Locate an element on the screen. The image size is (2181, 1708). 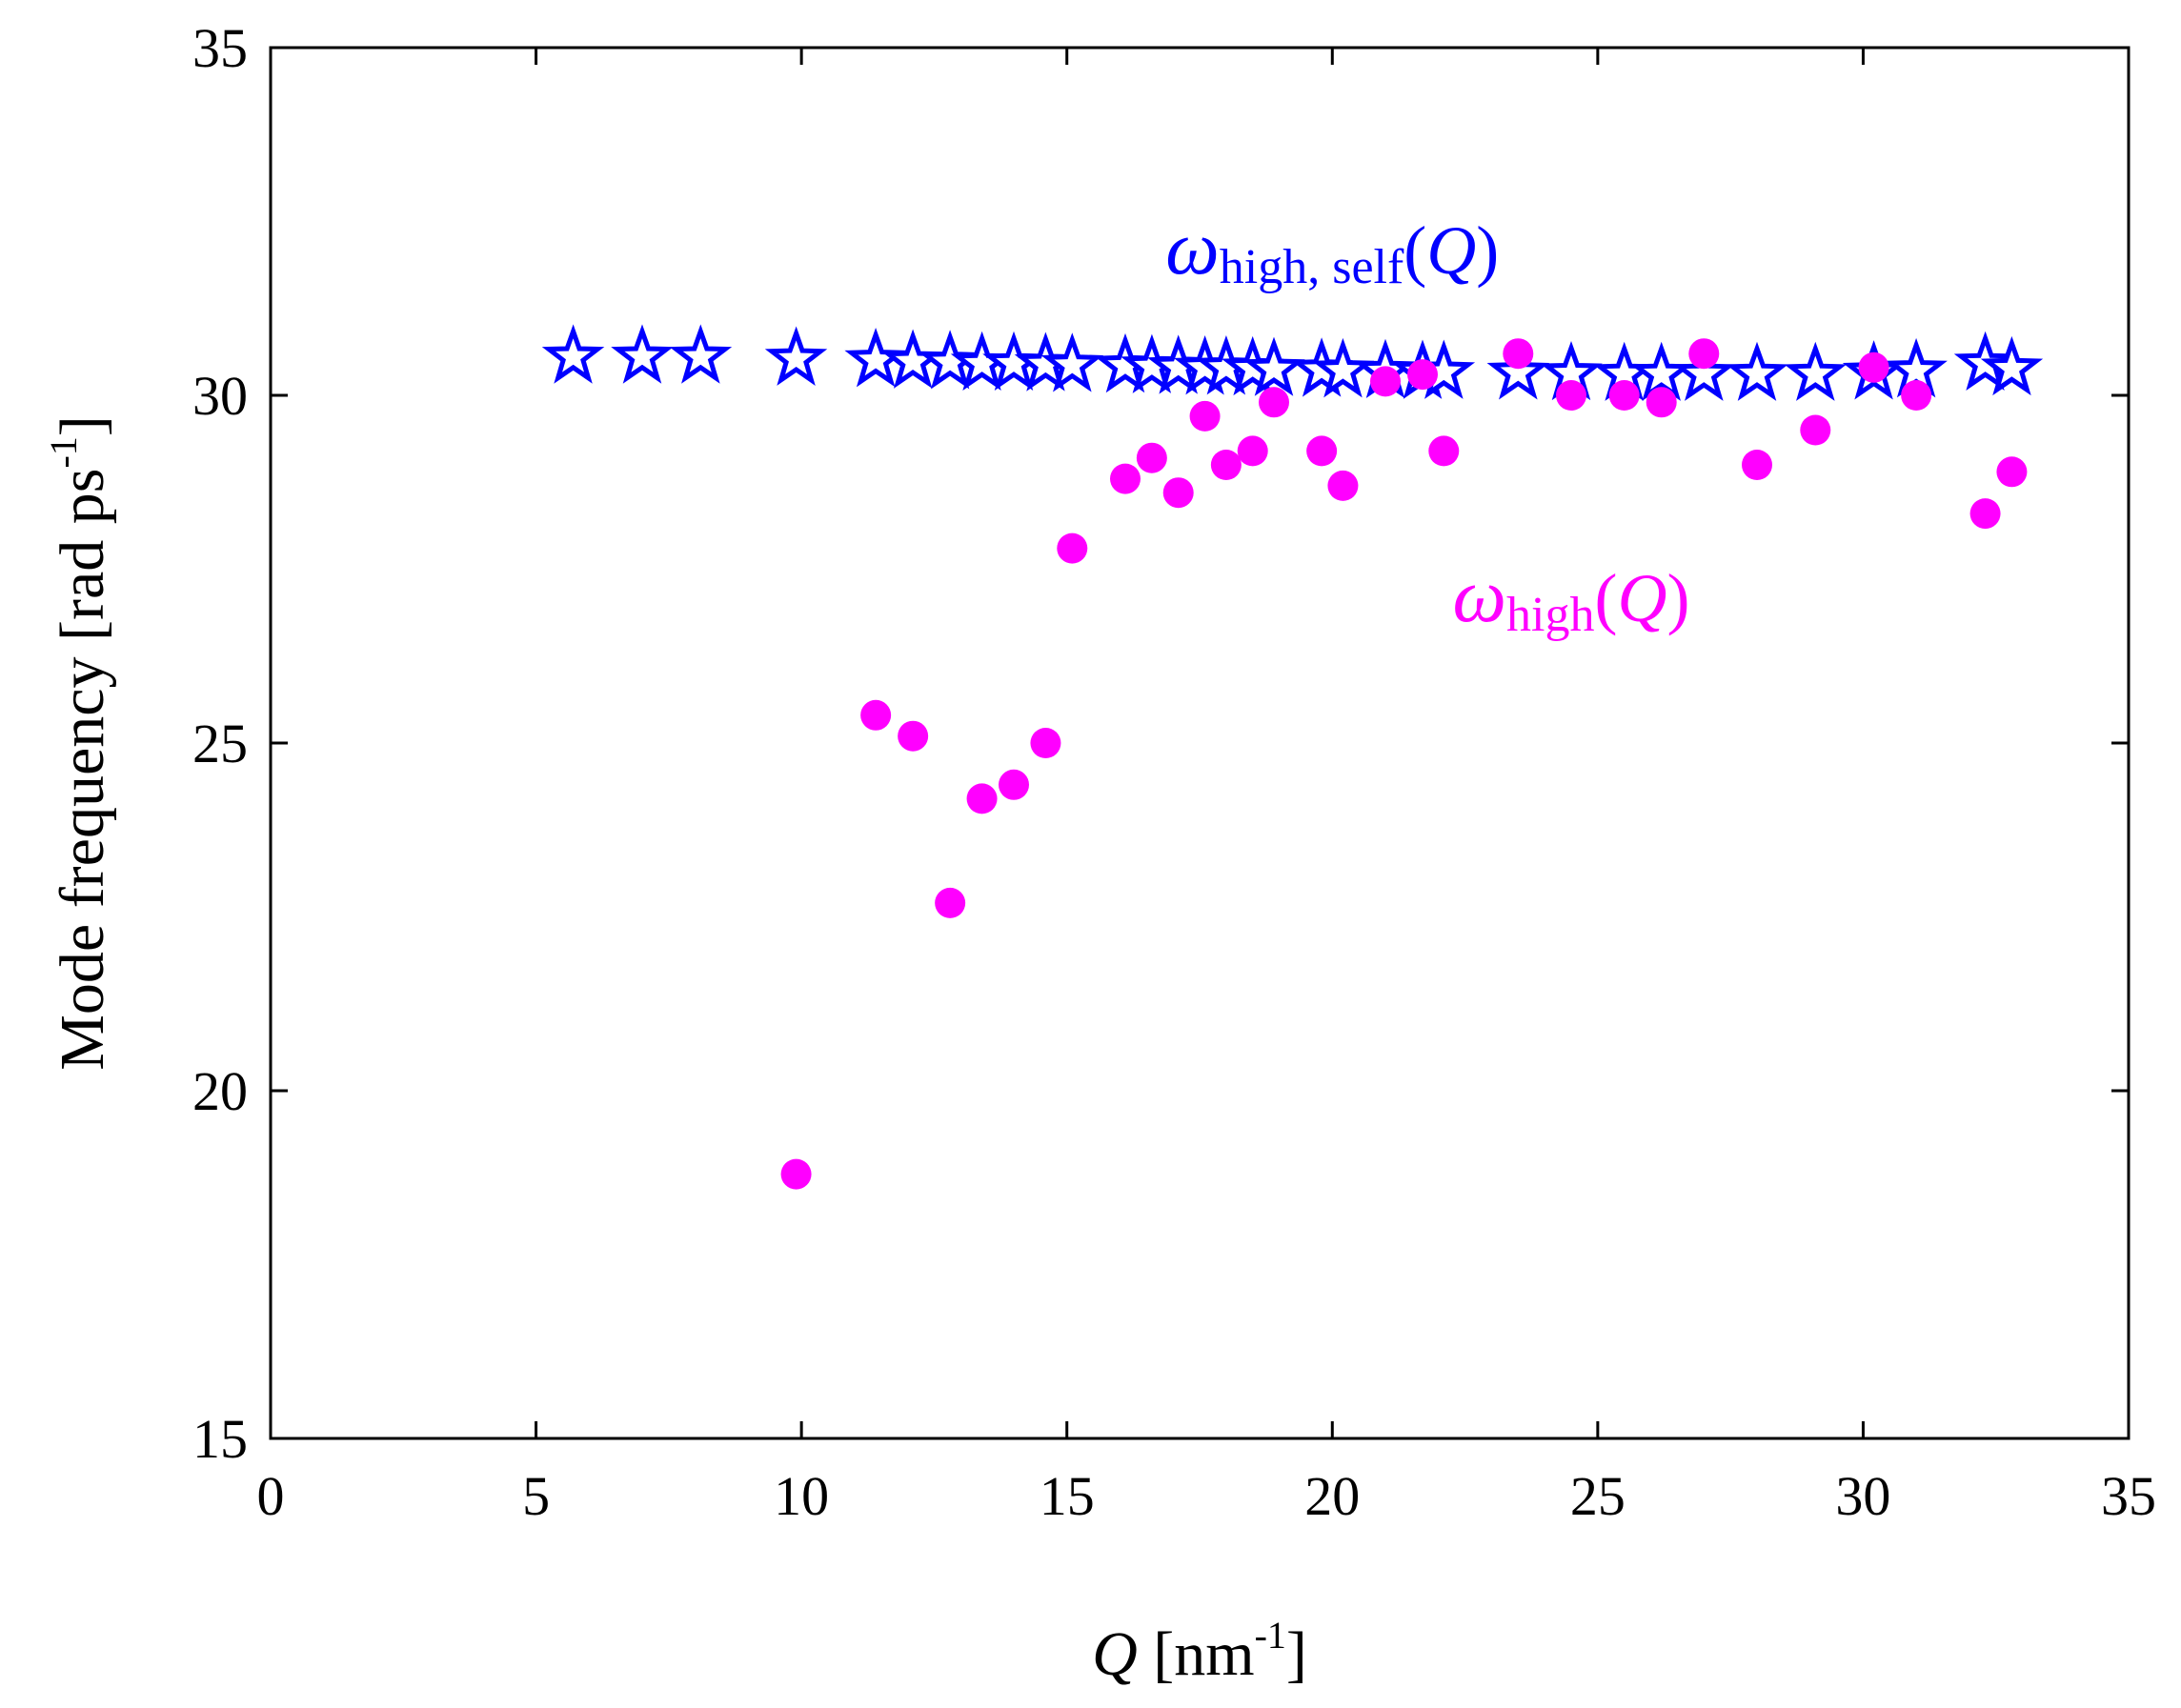
x-tick-label: 30 is located at coordinates (1863, 1496).